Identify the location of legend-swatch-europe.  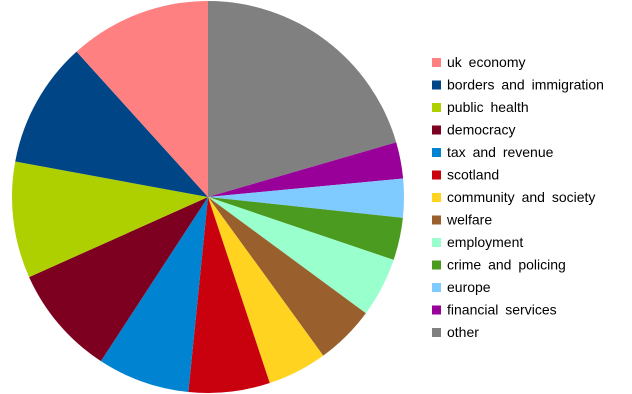
(436, 287).